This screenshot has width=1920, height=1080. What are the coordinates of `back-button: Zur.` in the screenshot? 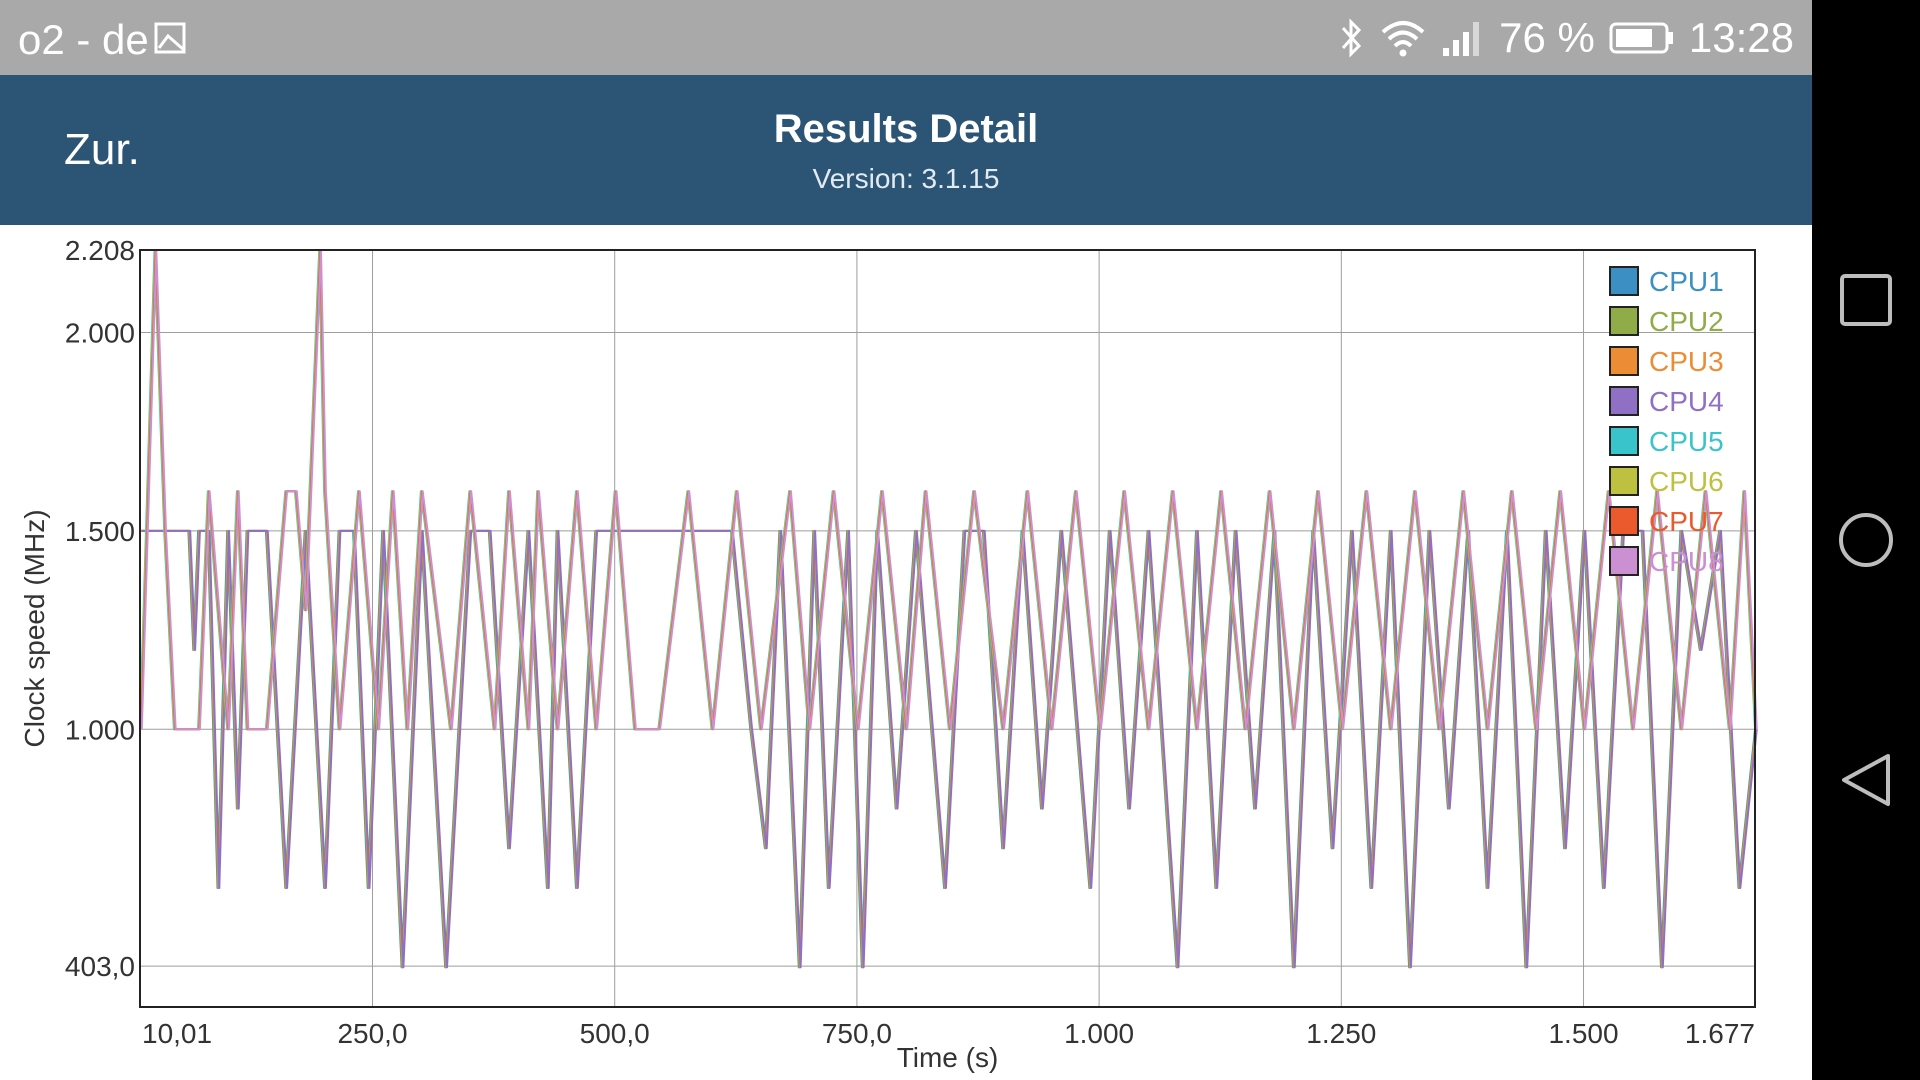 It's located at (102, 149).